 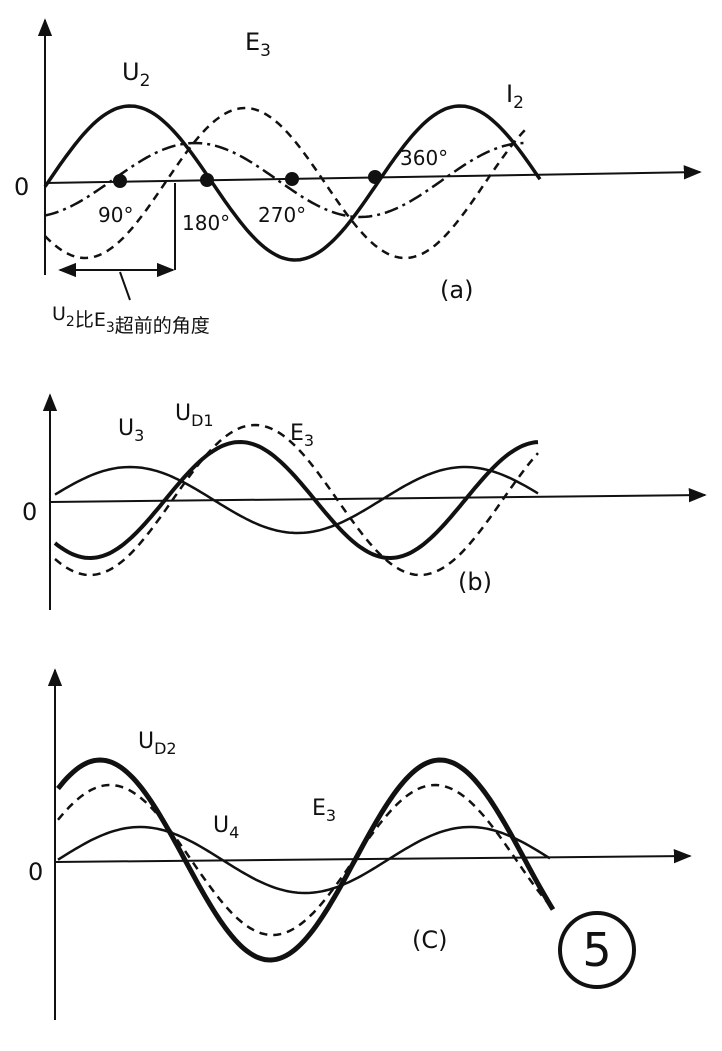 I want to click on u3-wave, so click(x=296, y=500).